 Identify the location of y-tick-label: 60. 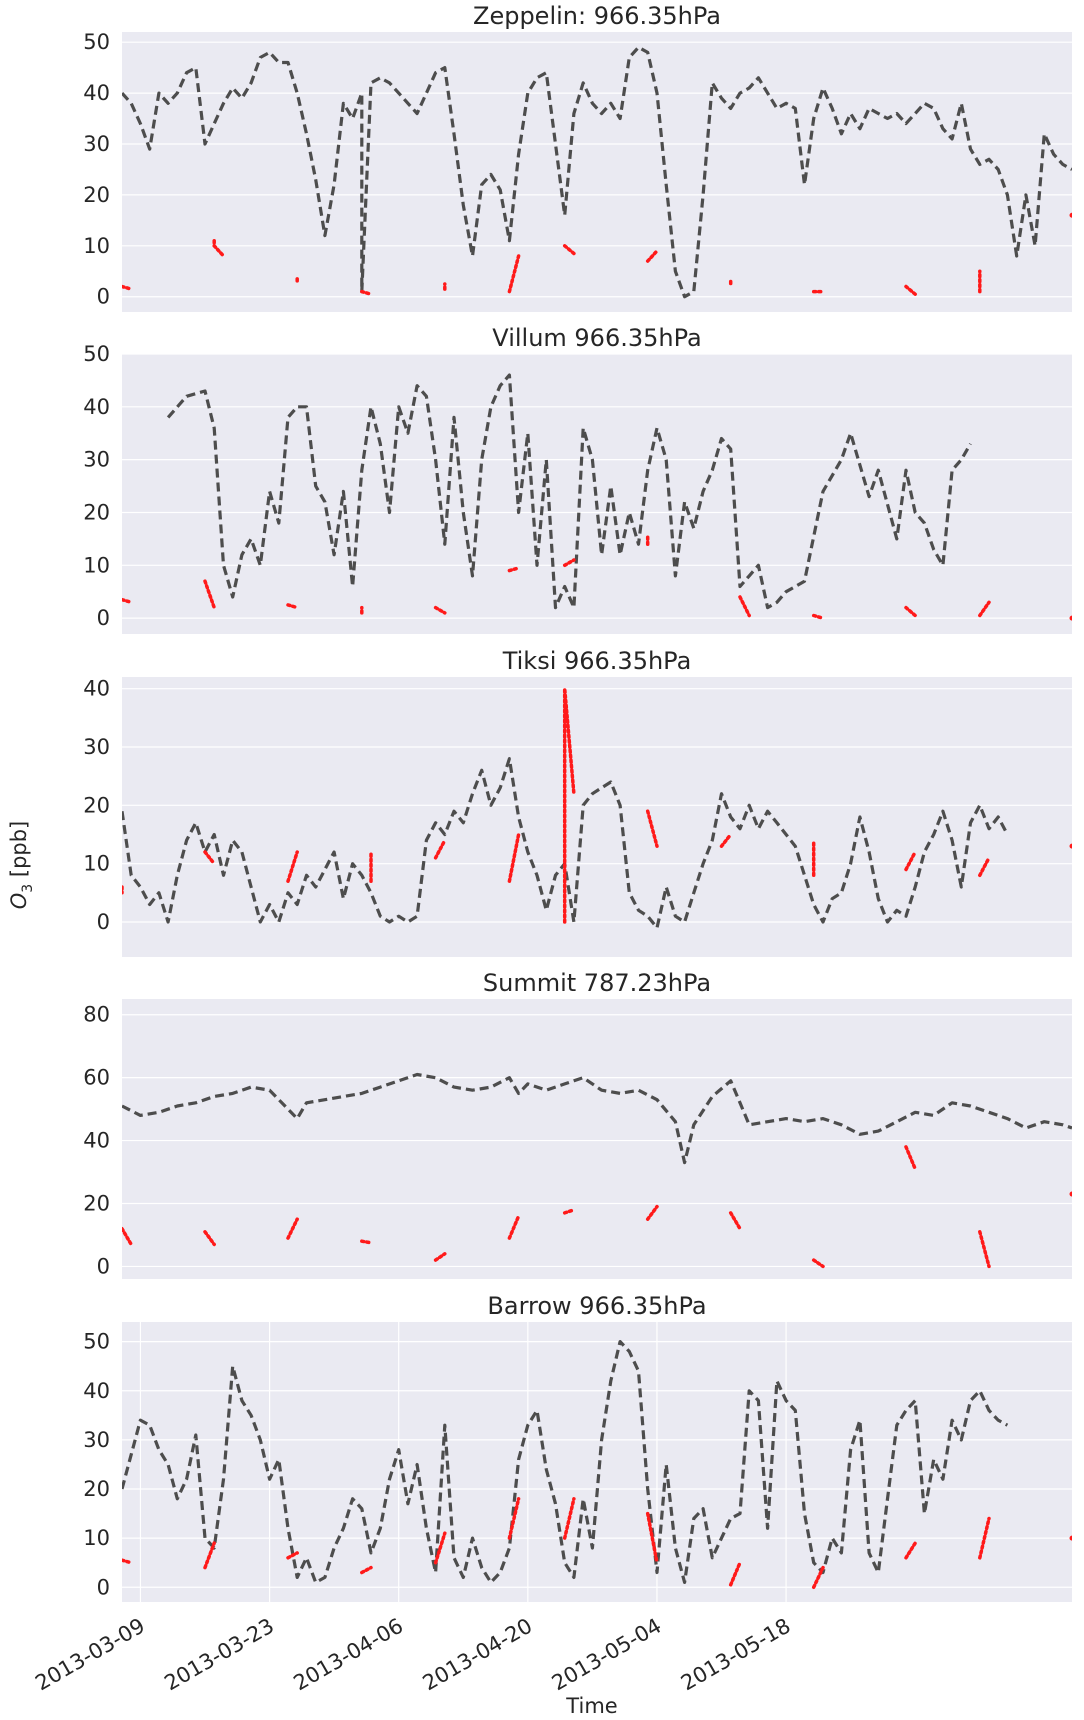
(96, 1078).